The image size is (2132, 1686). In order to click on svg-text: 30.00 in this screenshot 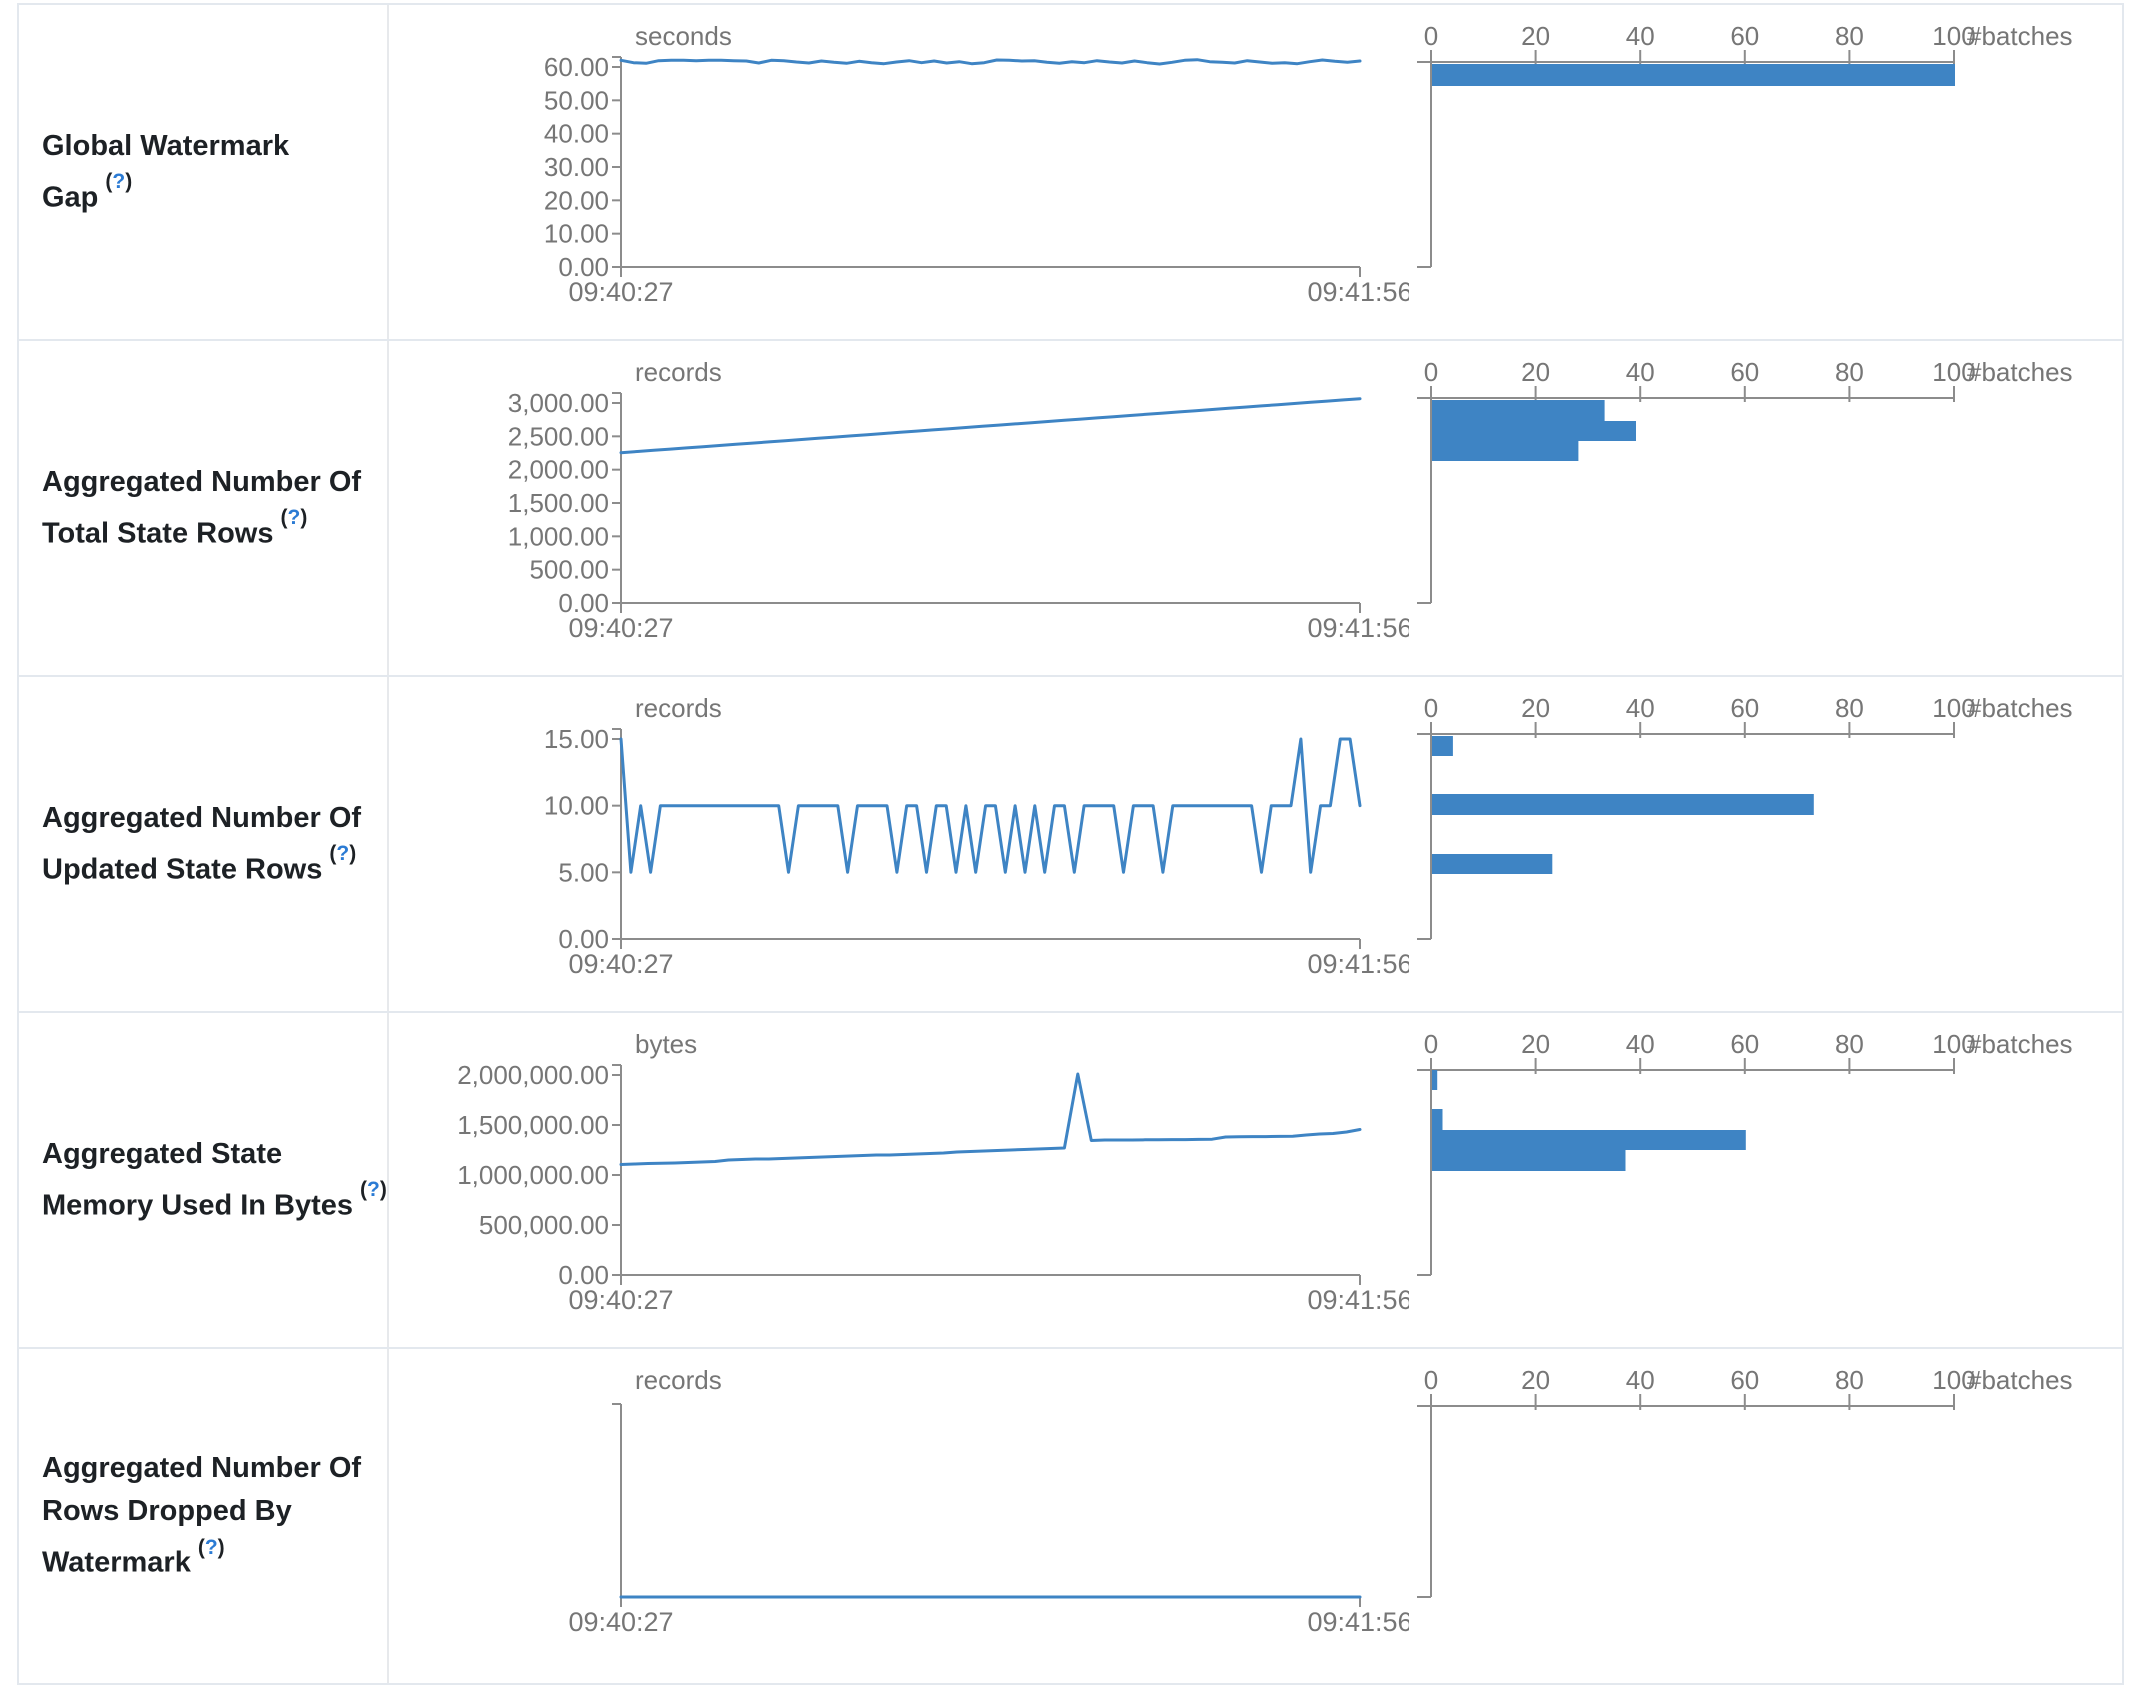, I will do `click(576, 167)`.